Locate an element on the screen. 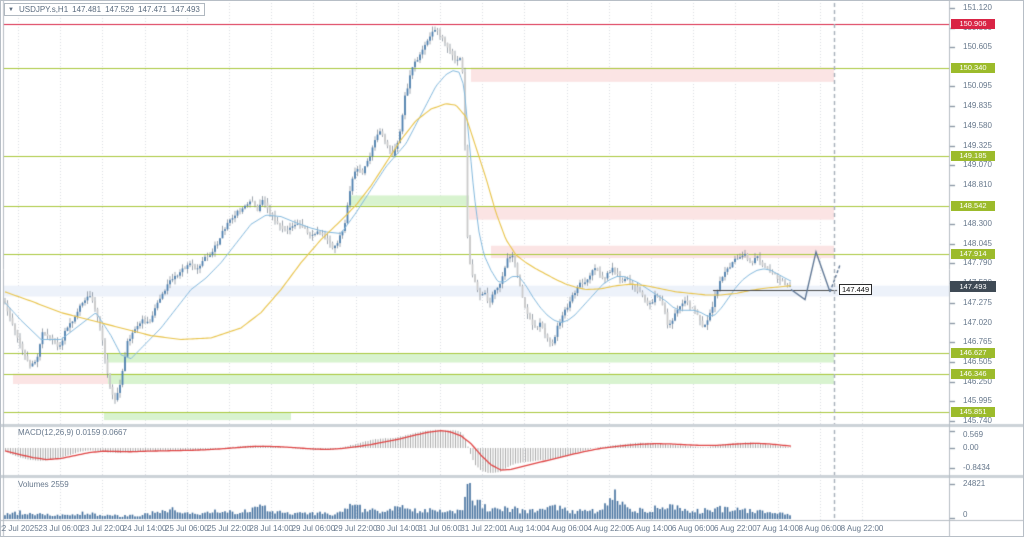  time-axis-label: 31 Jul 06:00 is located at coordinates (440, 528).